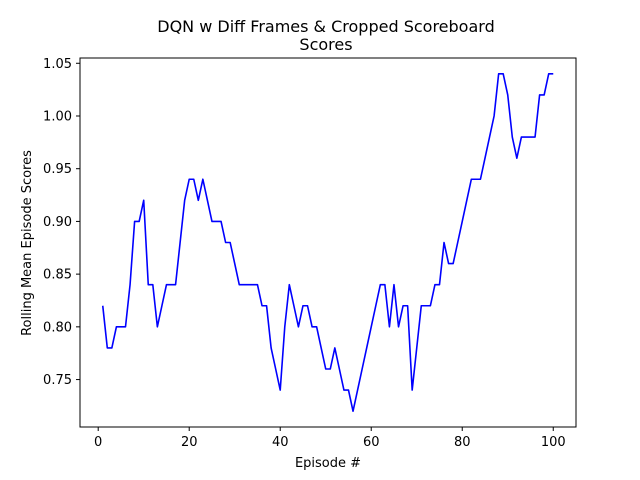 This screenshot has width=640, height=480. Describe the element at coordinates (325, 44) in the screenshot. I see `chart-title-line-2: Scores` at that location.